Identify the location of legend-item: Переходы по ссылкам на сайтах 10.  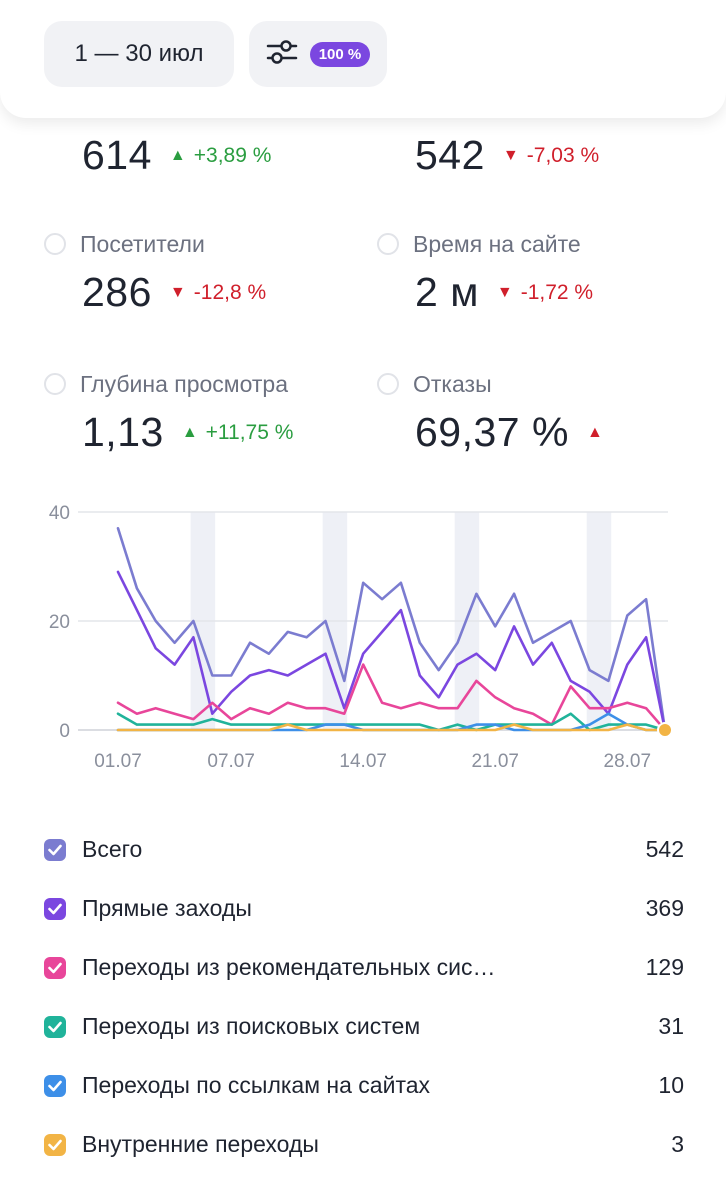
(364, 1085).